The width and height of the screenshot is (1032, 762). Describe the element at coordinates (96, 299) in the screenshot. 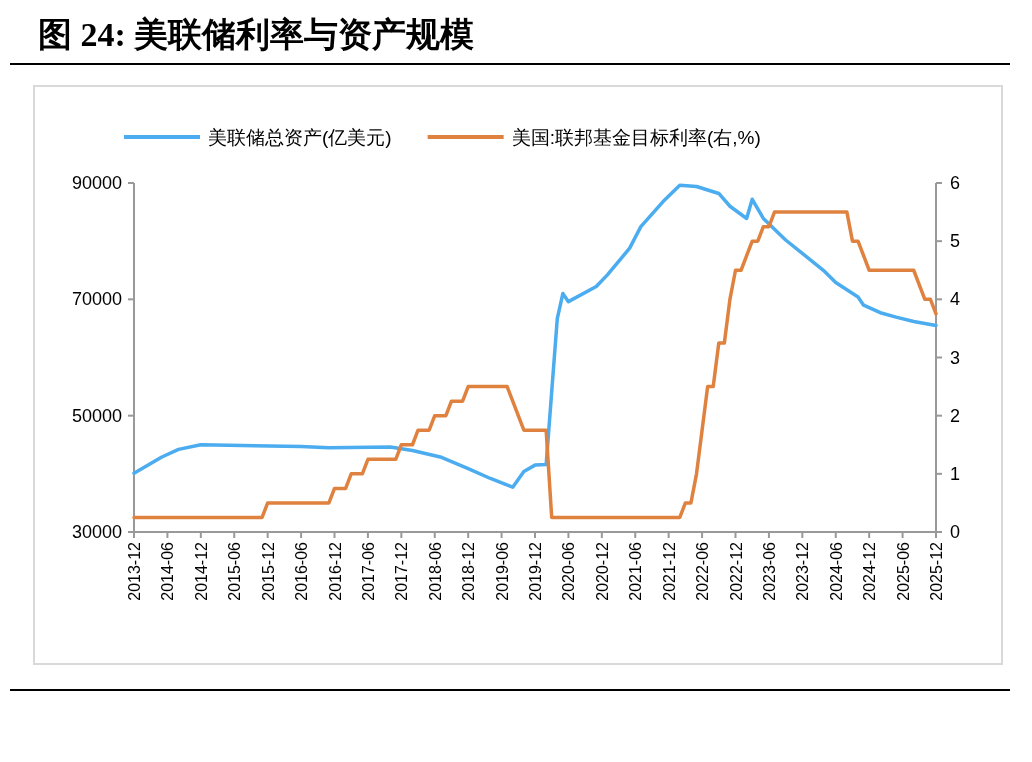

I see `y-tick-label: 70000` at that location.